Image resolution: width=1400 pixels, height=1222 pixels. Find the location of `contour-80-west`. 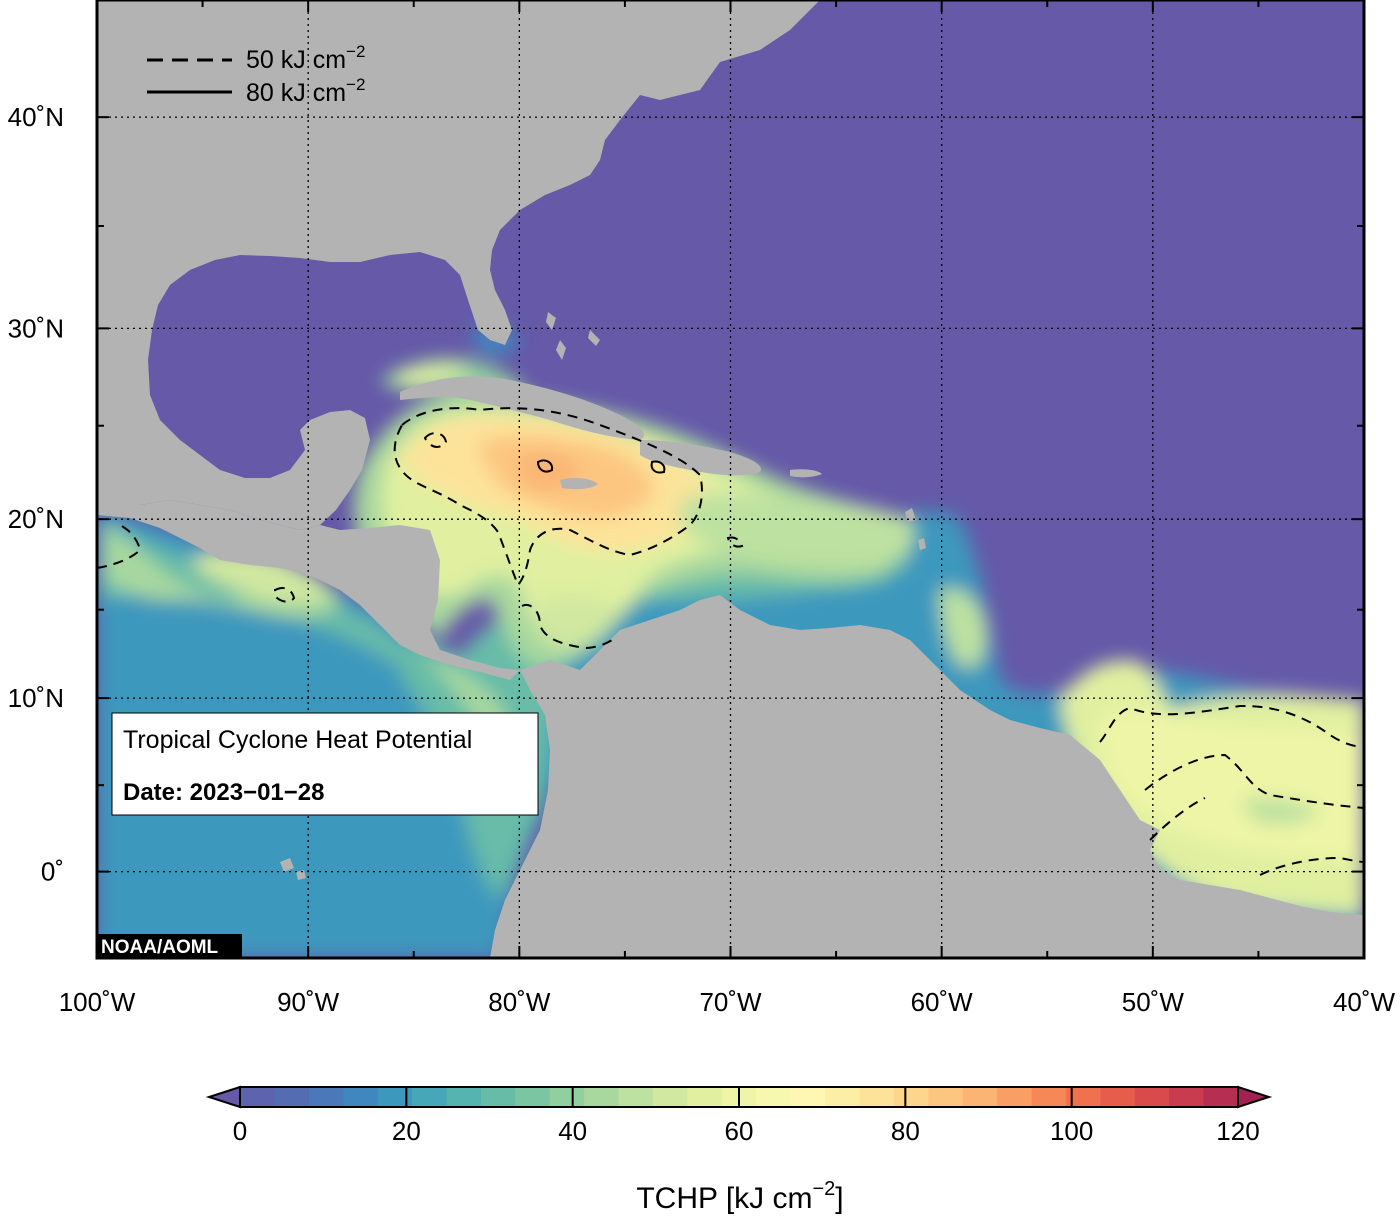

contour-80-west is located at coordinates (545, 466).